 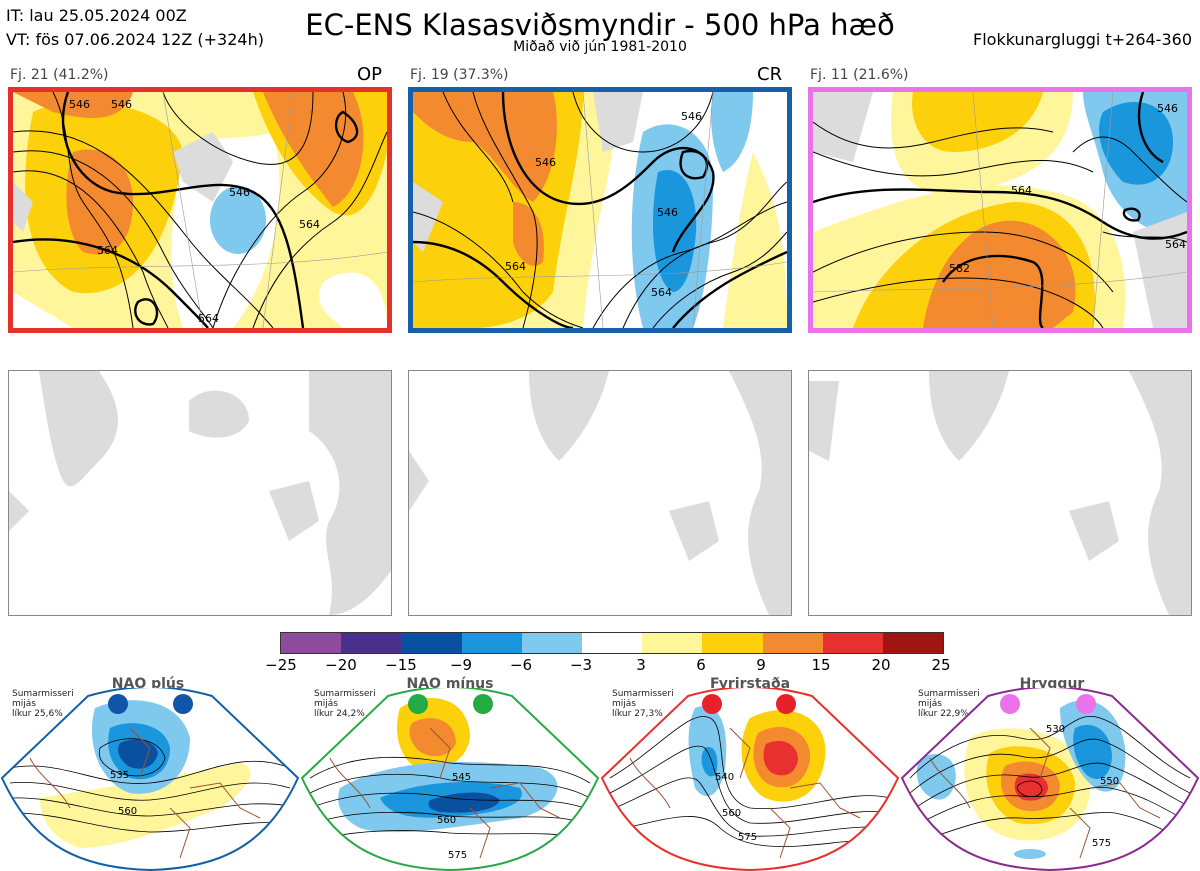 What do you see at coordinates (724, 777) in the screenshot?
I see `contour-label: 540` at bounding box center [724, 777].